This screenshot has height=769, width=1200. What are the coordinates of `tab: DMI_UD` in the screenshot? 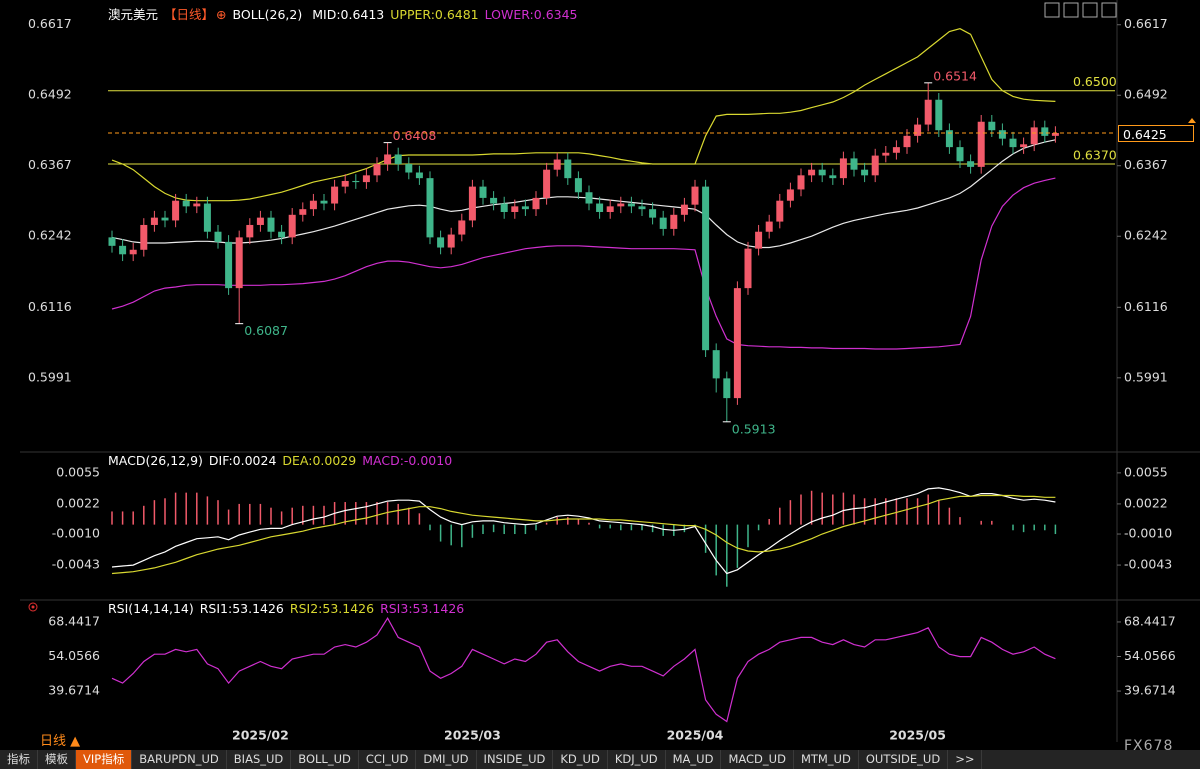 It's located at (446, 759).